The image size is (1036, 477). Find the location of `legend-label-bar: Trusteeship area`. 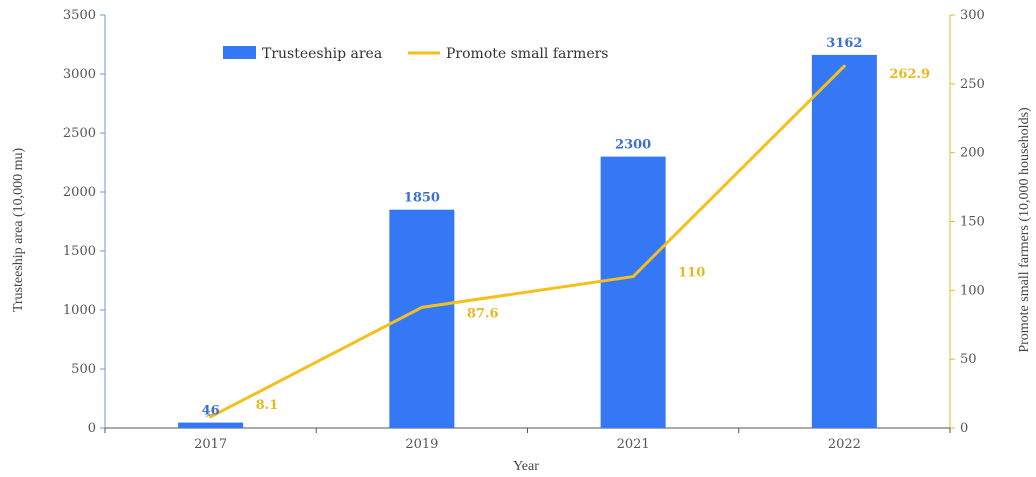

legend-label-bar: Trusteeship area is located at coordinates (322, 54).